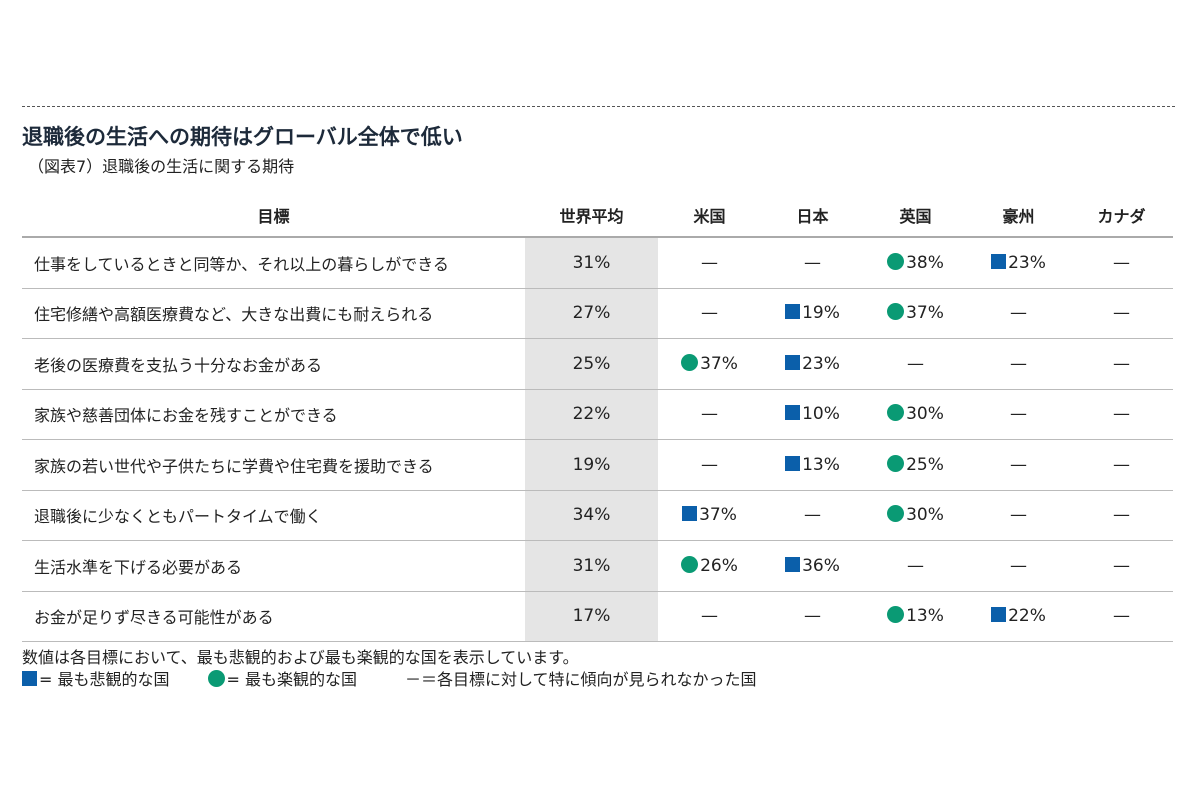  I want to click on cell-value: 30%, so click(925, 515).